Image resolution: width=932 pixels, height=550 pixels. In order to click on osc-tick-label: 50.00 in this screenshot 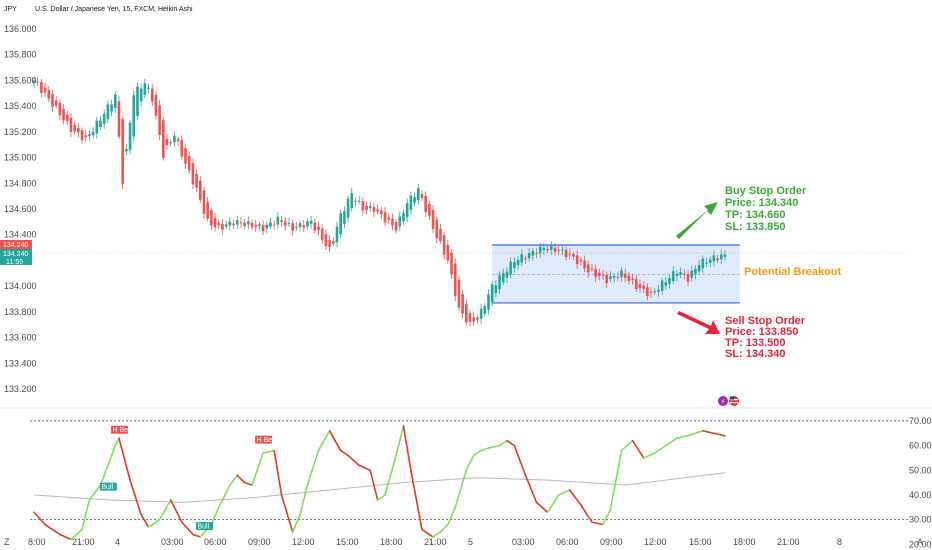, I will do `click(920, 470)`.